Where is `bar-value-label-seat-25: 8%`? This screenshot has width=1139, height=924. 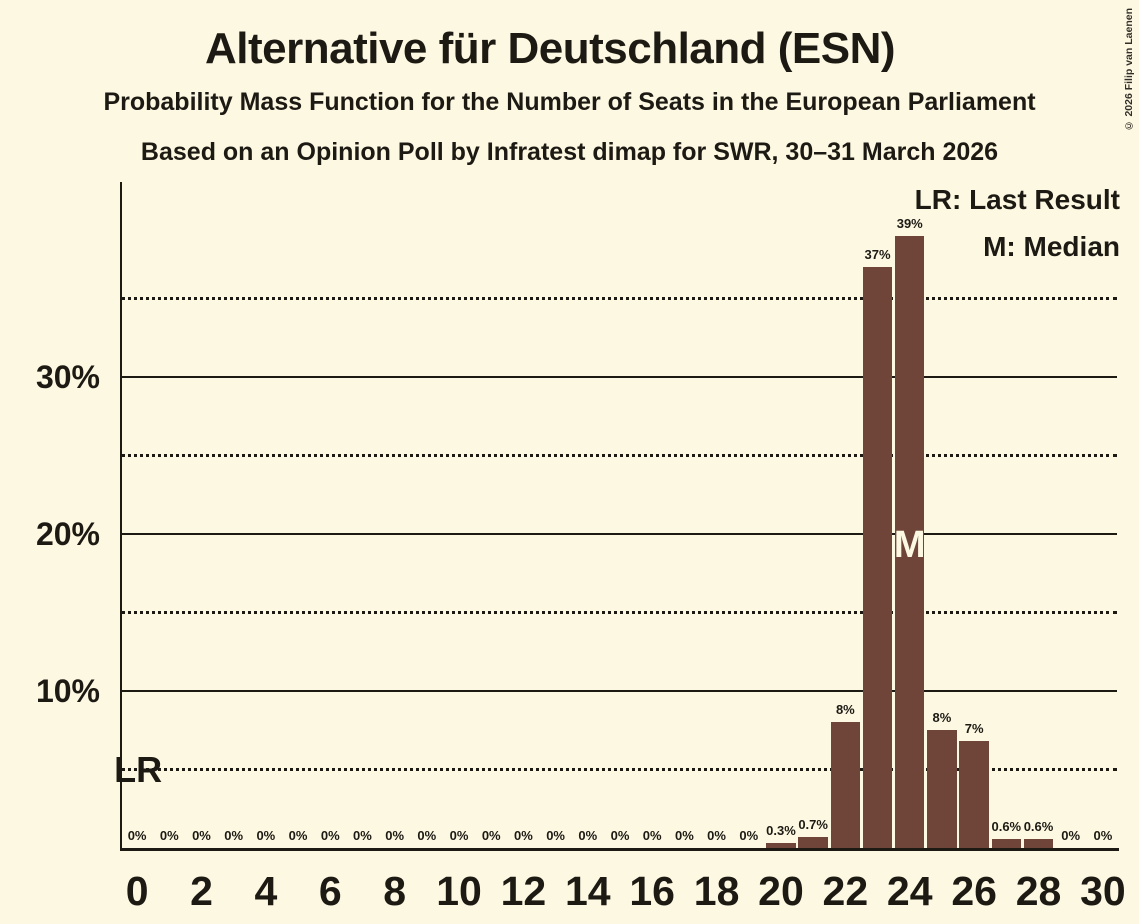 bar-value-label-seat-25: 8% is located at coordinates (942, 718).